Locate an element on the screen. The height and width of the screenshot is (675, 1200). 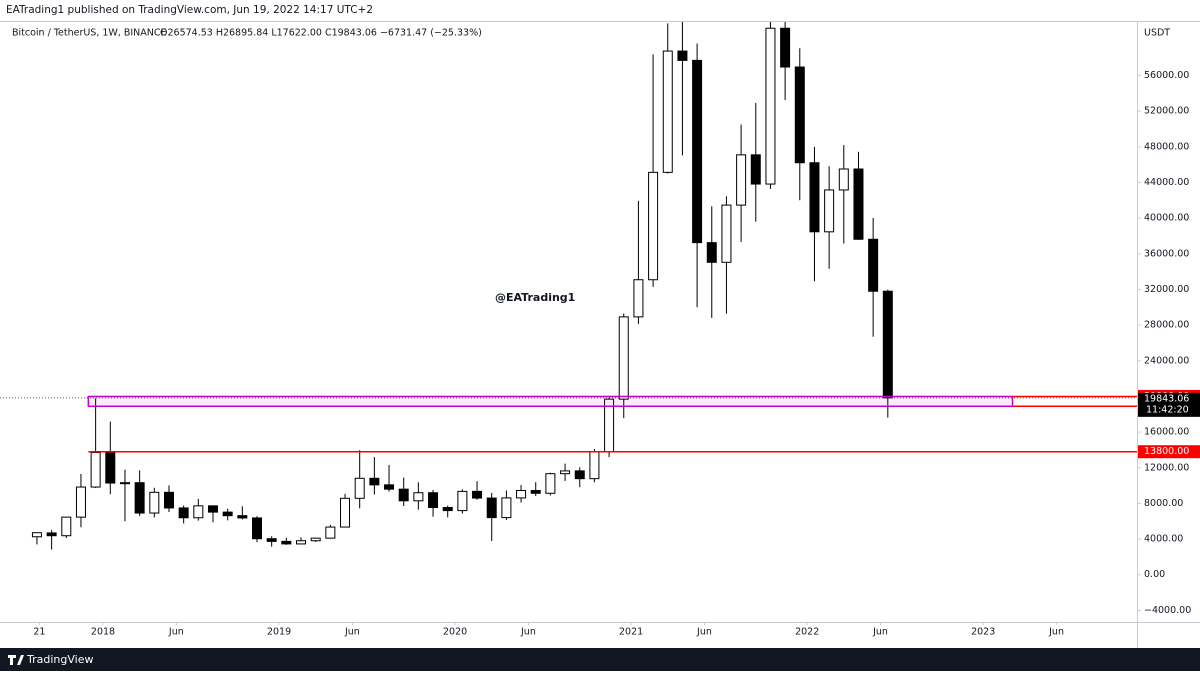
y-tick-label: 28000.00 is located at coordinates (1166, 325).